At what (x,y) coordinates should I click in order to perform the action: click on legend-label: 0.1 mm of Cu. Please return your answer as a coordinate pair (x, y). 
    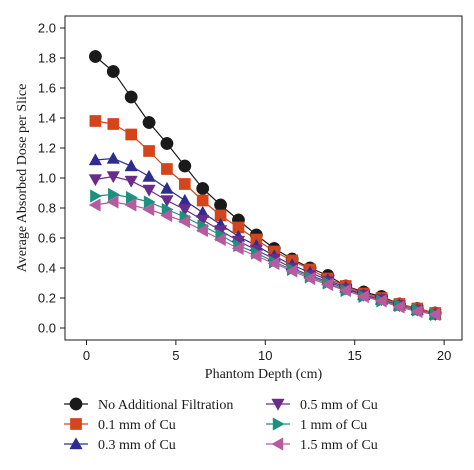
    Looking at the image, I should click on (137, 425).